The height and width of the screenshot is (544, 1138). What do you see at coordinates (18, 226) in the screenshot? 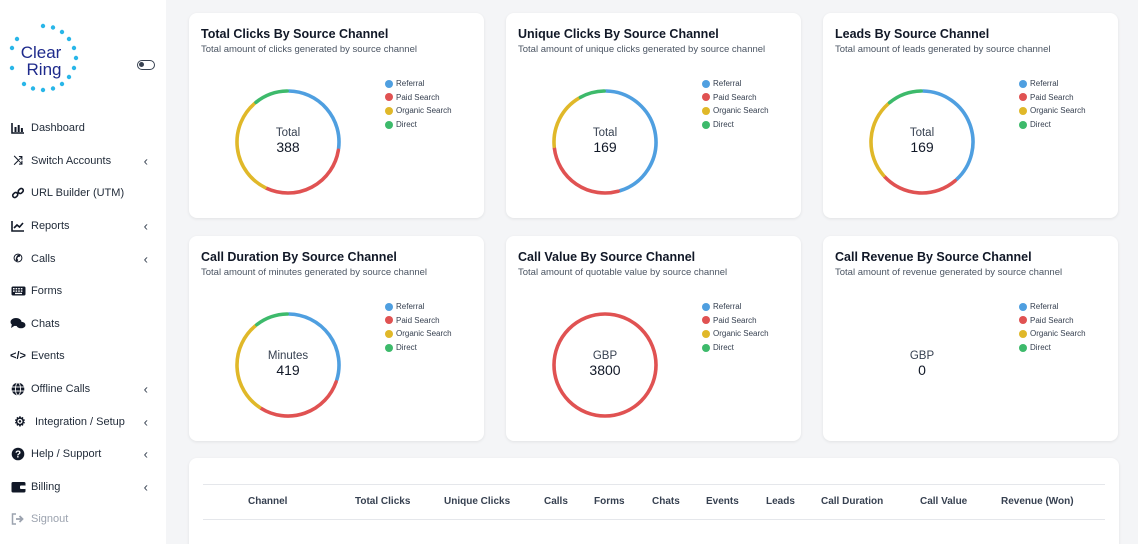
I see `line-chart-icon` at bounding box center [18, 226].